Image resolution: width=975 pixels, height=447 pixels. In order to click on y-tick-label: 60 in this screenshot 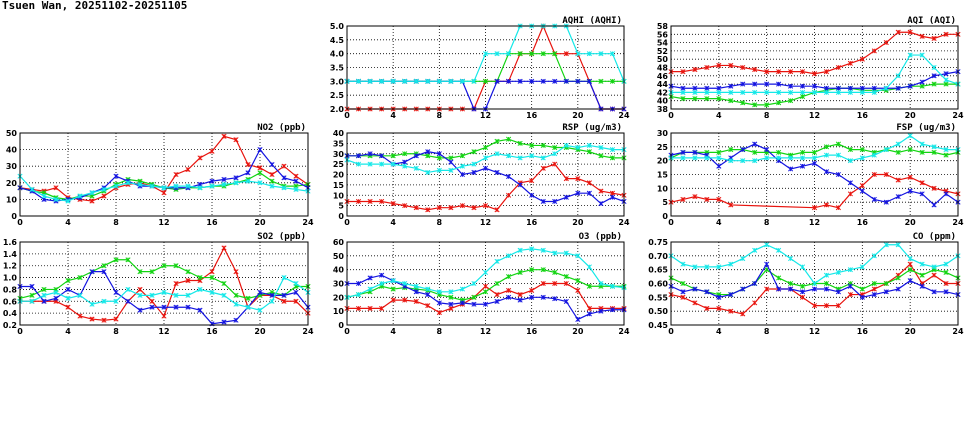, I will do `click(339, 242)`.